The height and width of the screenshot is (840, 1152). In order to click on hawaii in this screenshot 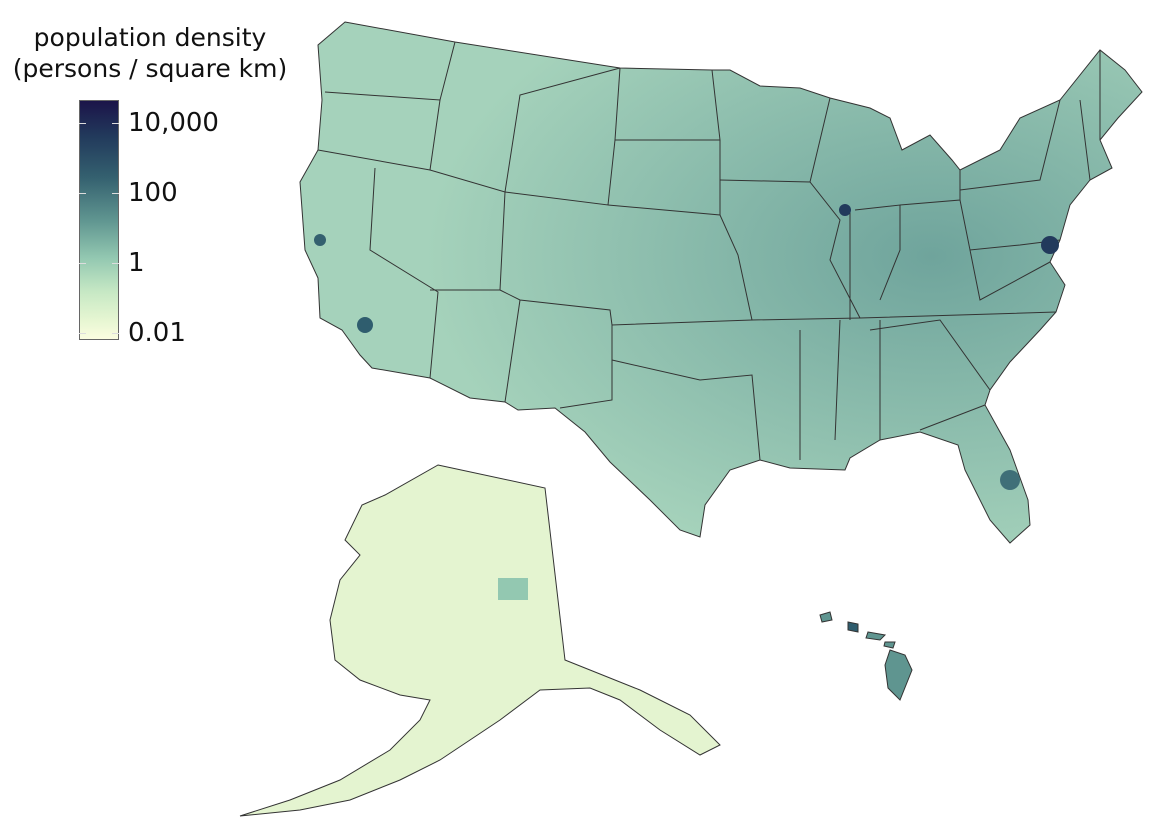, I will do `click(866, 656)`.